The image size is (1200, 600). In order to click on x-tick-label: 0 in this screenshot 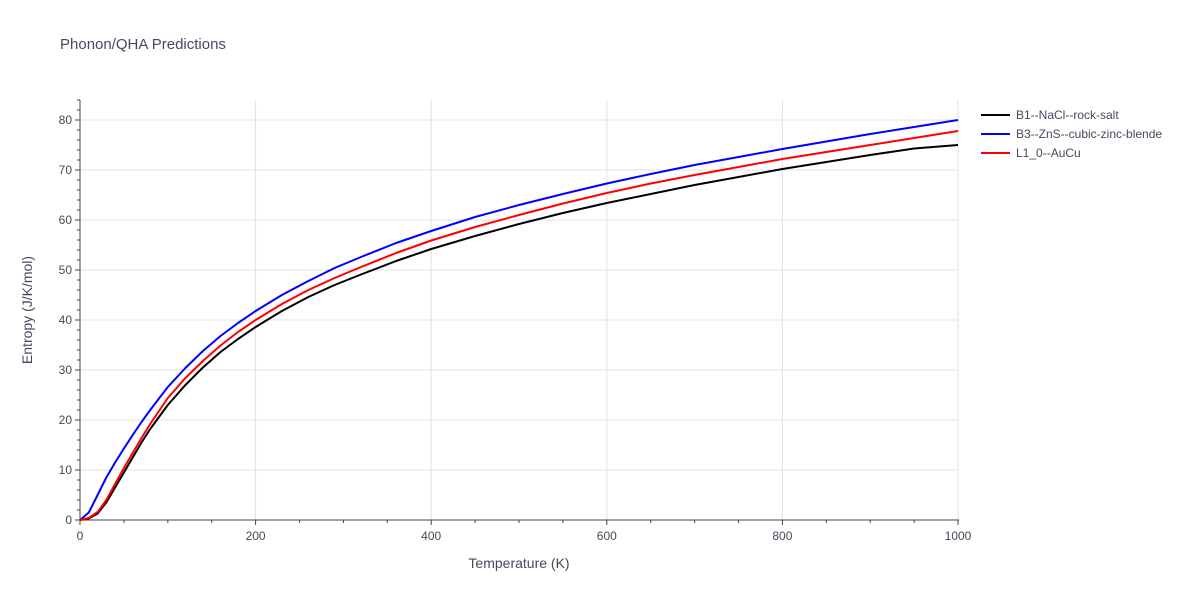, I will do `click(80, 536)`.